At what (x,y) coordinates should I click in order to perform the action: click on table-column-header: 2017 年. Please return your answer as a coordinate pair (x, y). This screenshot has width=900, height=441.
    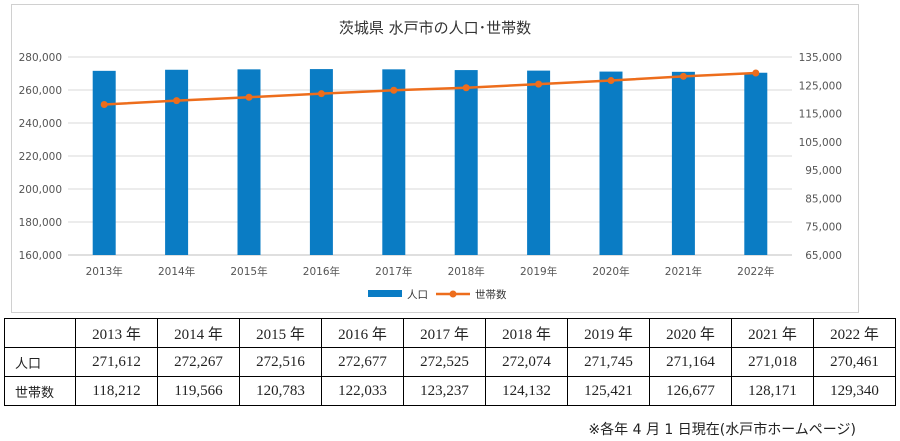
    Looking at the image, I should click on (444, 333).